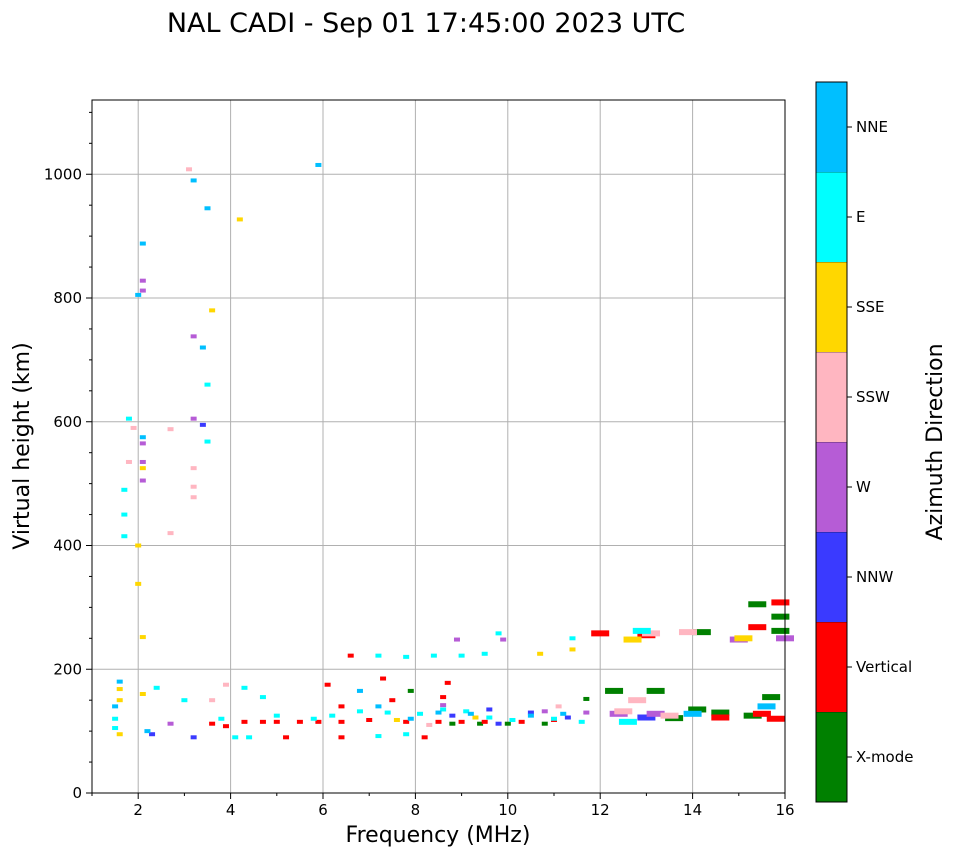  What do you see at coordinates (600, 810) in the screenshot?
I see `x-tick-label: 12` at bounding box center [600, 810].